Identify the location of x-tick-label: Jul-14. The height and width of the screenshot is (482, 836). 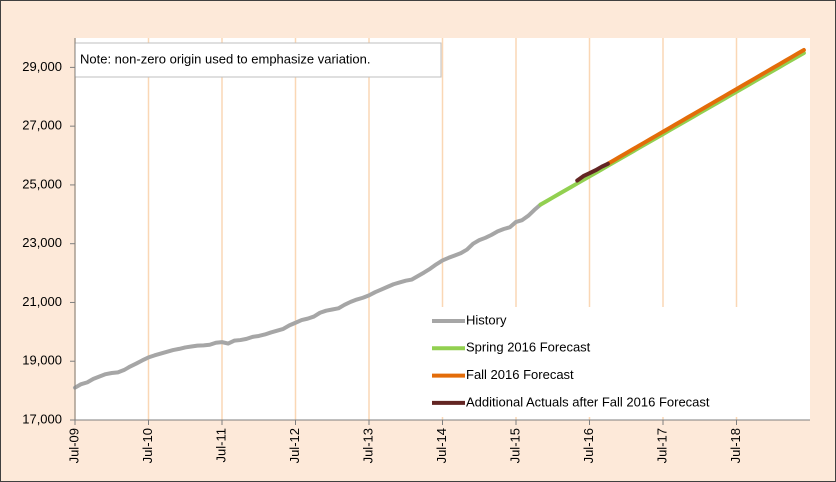
(441, 445).